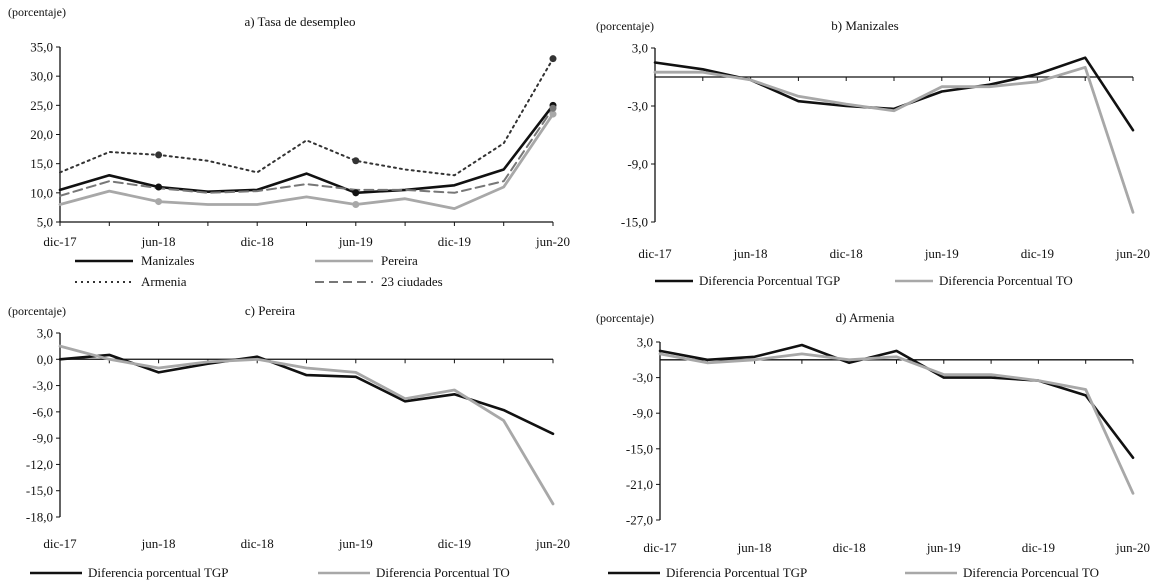  Describe the element at coordinates (639, 520) in the screenshot. I see `y-tick-label: -27,0` at that location.